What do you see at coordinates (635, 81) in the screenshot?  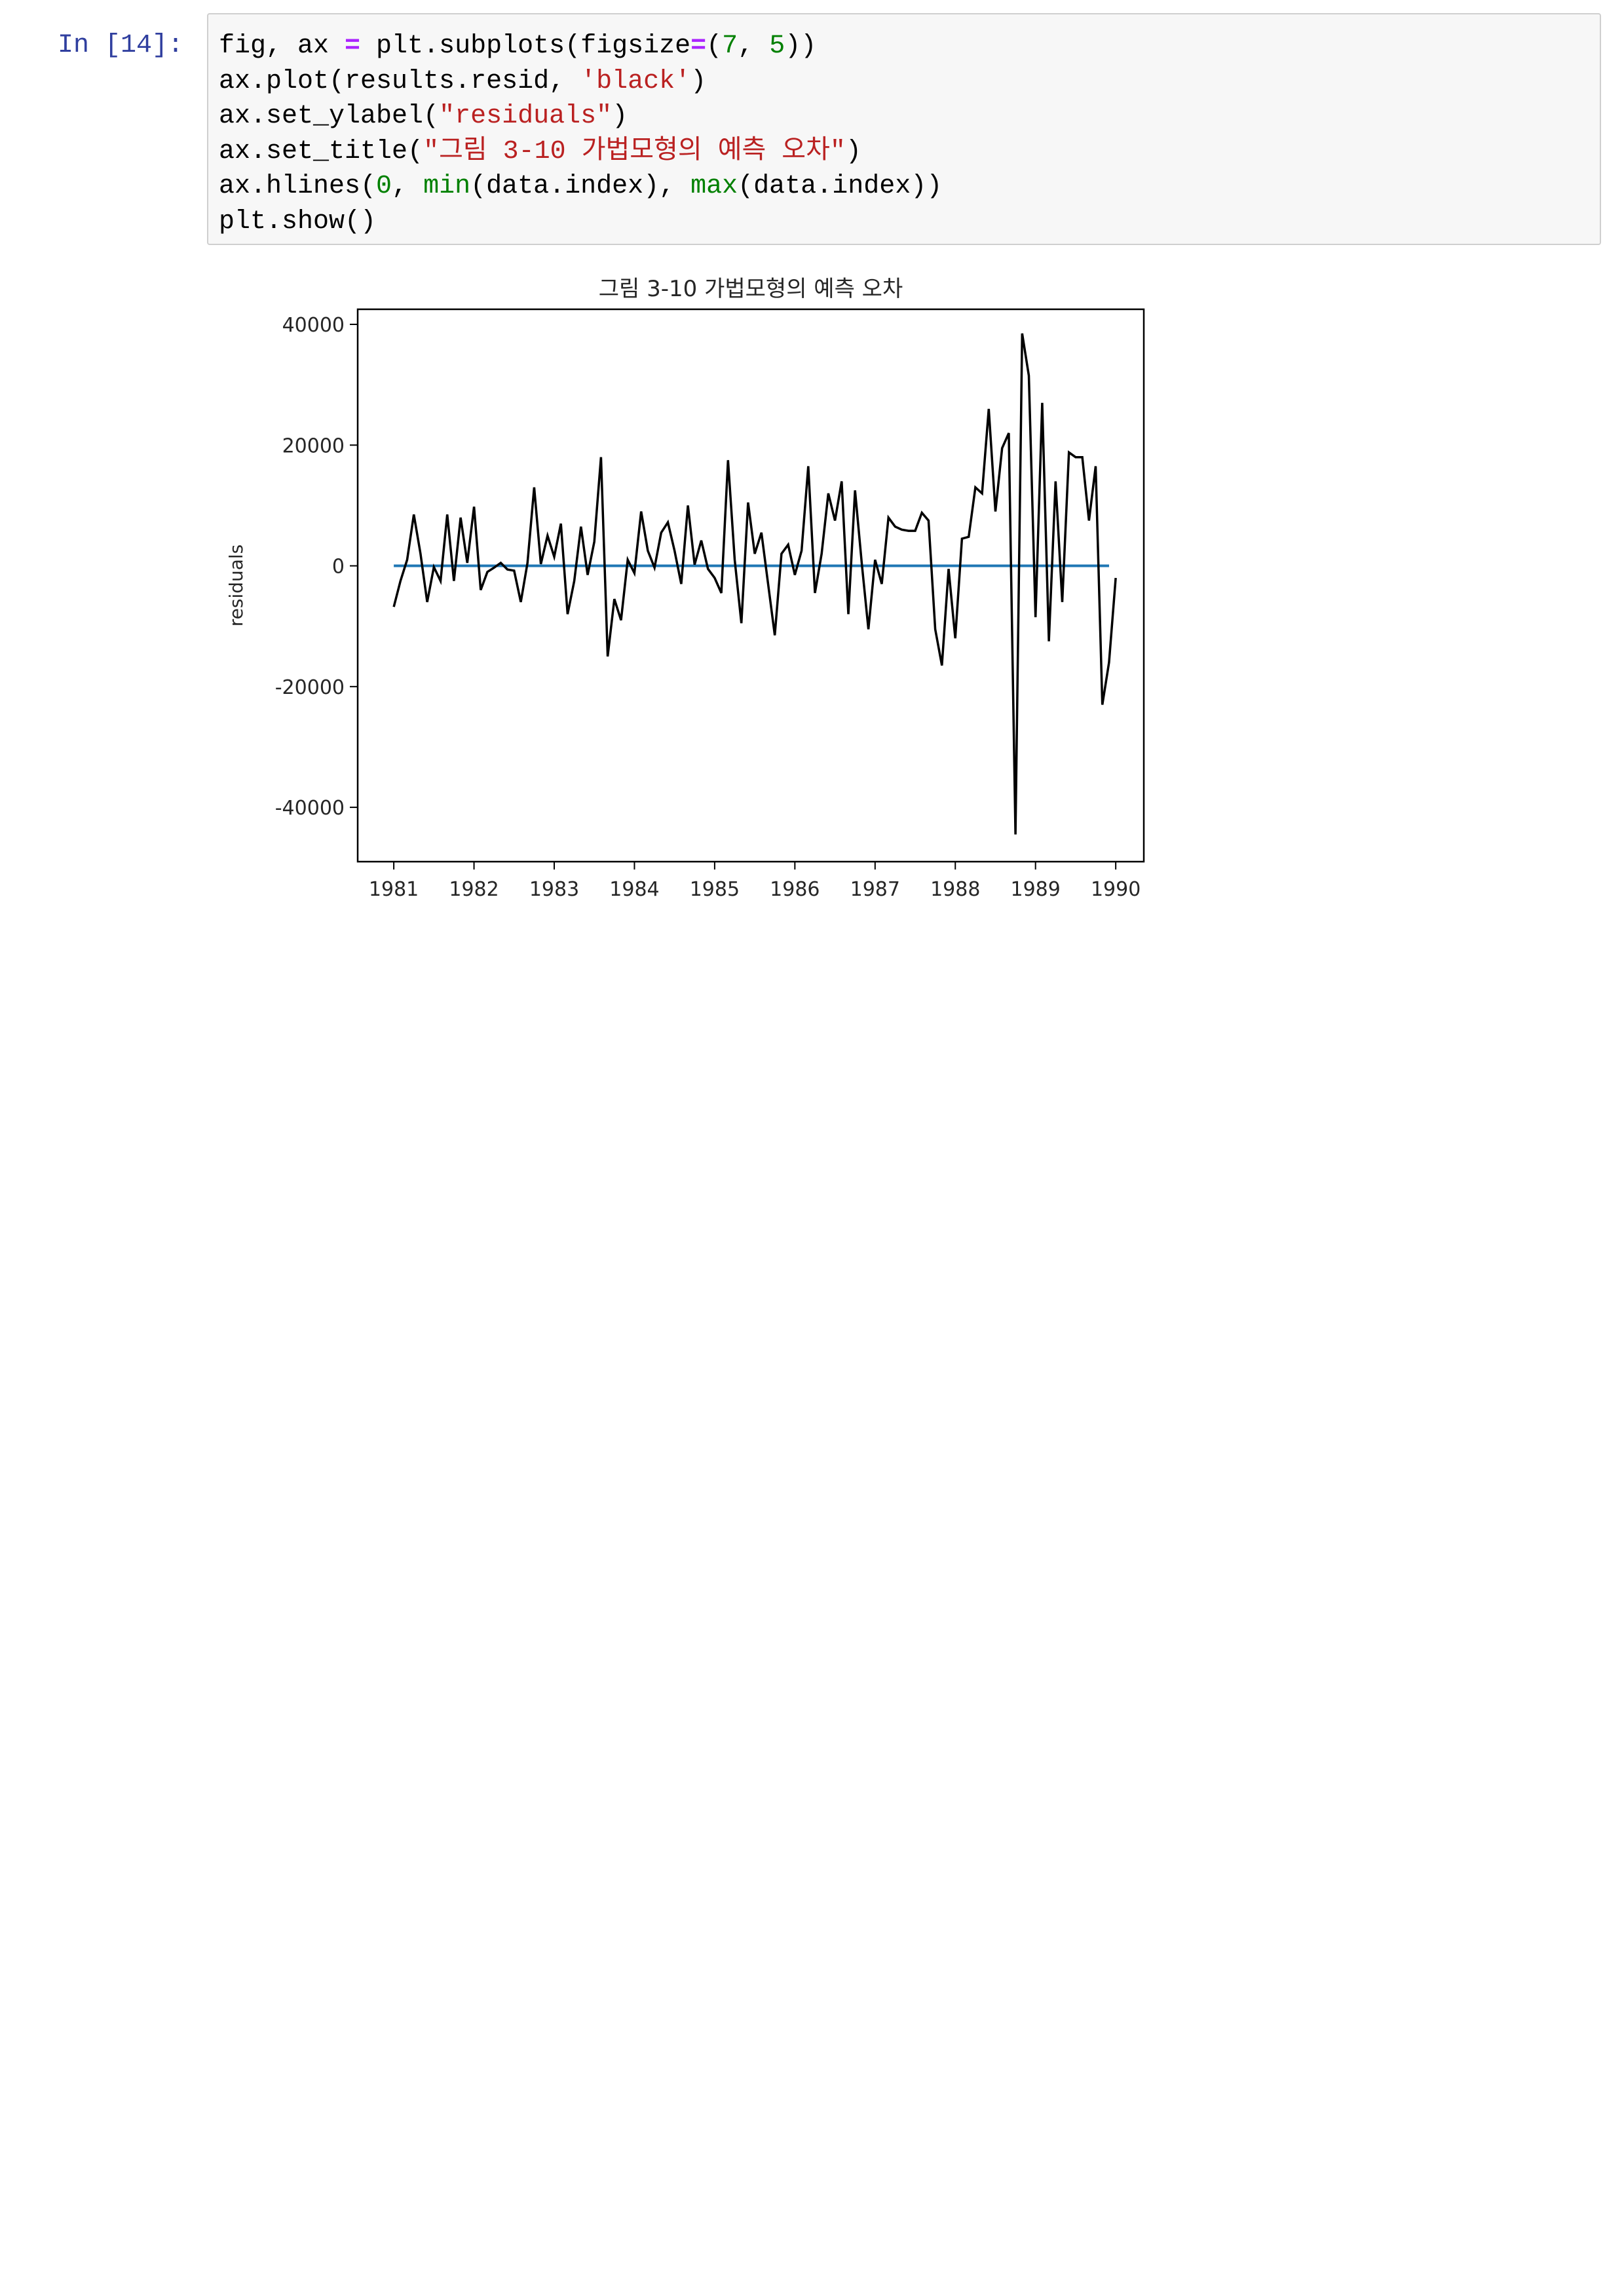 I see `code-token: 'black'` at bounding box center [635, 81].